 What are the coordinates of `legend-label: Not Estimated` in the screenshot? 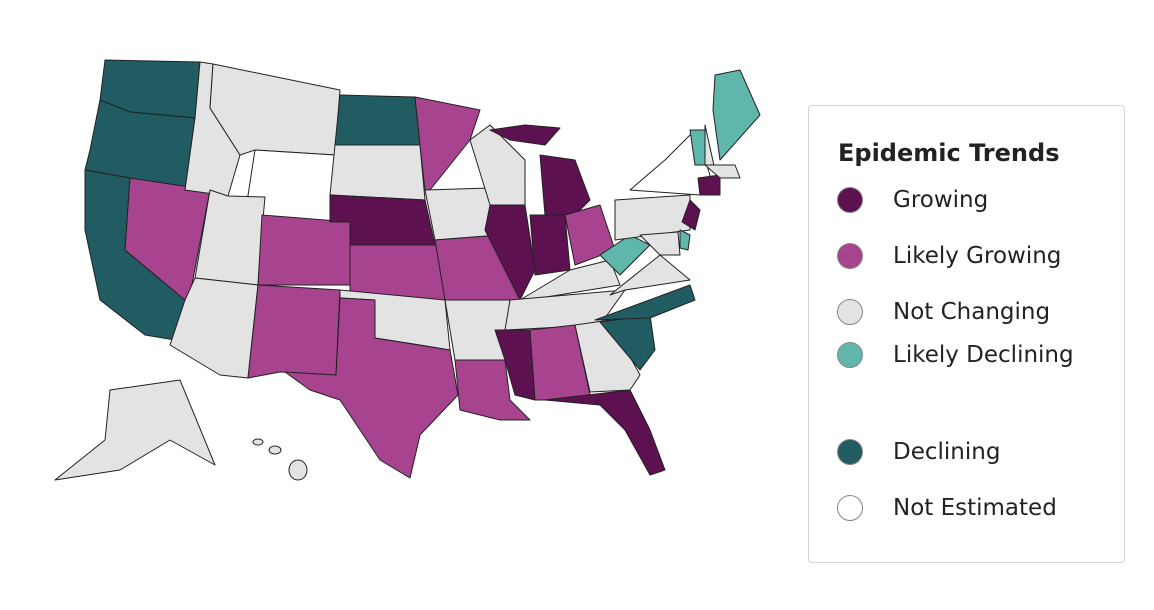 It's located at (975, 508).